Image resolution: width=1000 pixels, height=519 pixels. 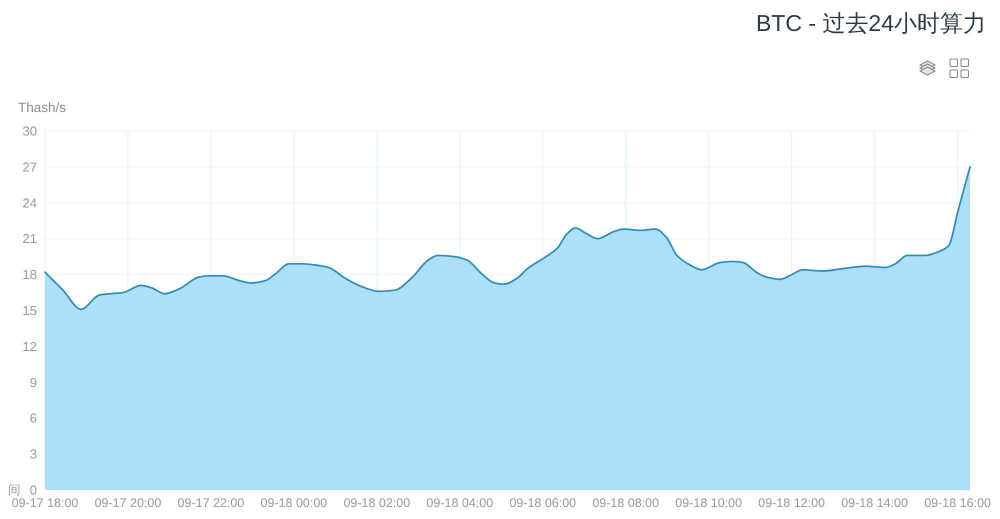 I want to click on y-axis-title: Thash/s, so click(x=42, y=107).